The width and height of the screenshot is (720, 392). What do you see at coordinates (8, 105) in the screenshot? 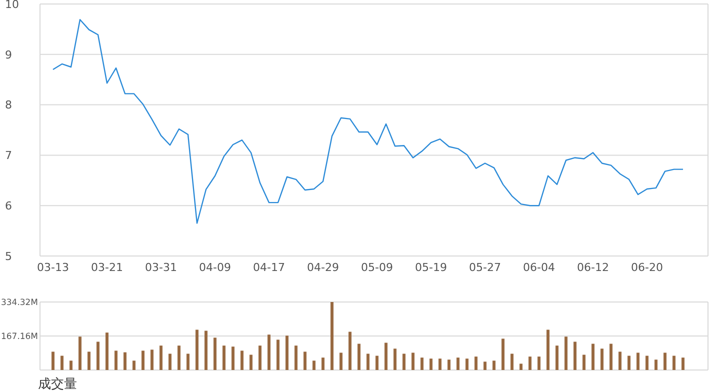
I see `y-tick-label: 8` at bounding box center [8, 105].